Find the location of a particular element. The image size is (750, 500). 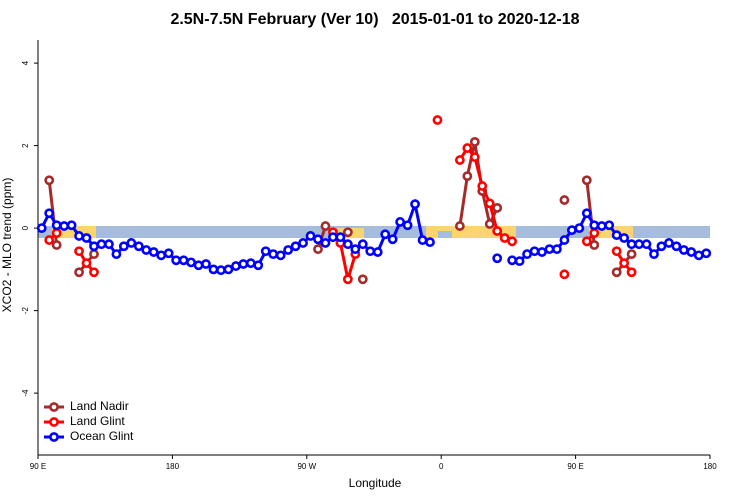

y-tick-label: 4 is located at coordinates (25, 62).